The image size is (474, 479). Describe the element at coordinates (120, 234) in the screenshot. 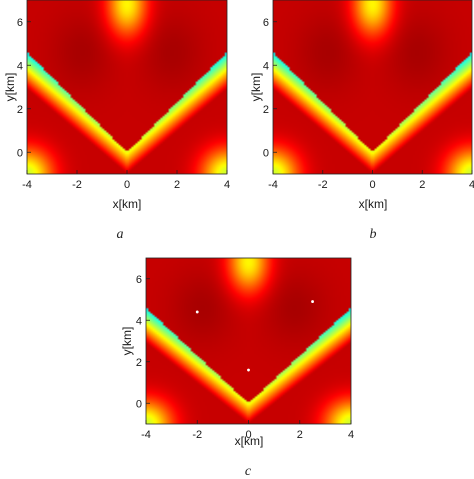

I see `panel-a-caption: a` at that location.